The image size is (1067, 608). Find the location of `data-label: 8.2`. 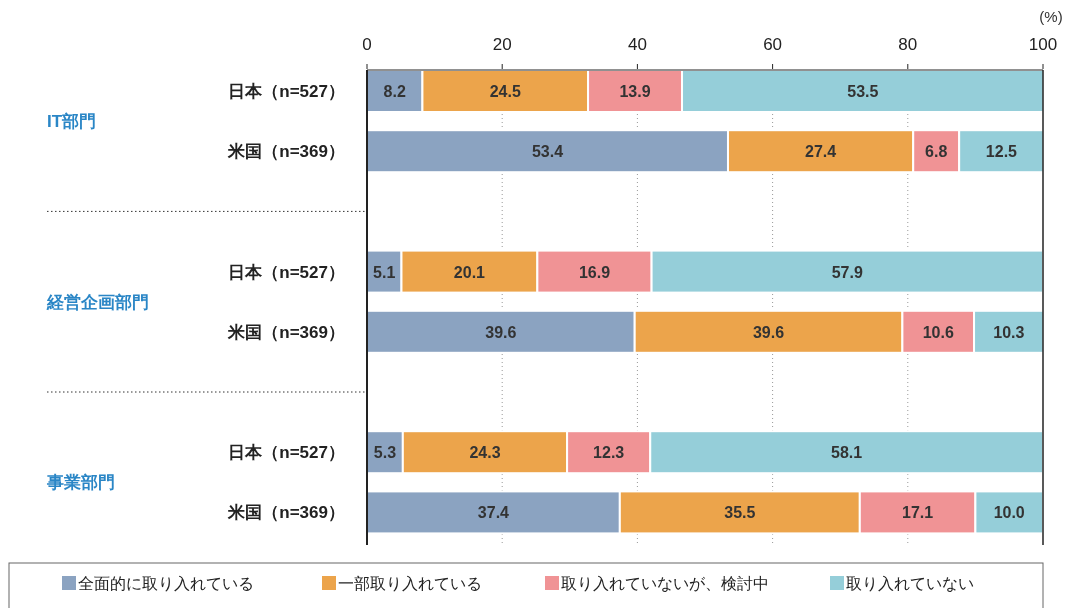

data-label: 8.2 is located at coordinates (394, 91).